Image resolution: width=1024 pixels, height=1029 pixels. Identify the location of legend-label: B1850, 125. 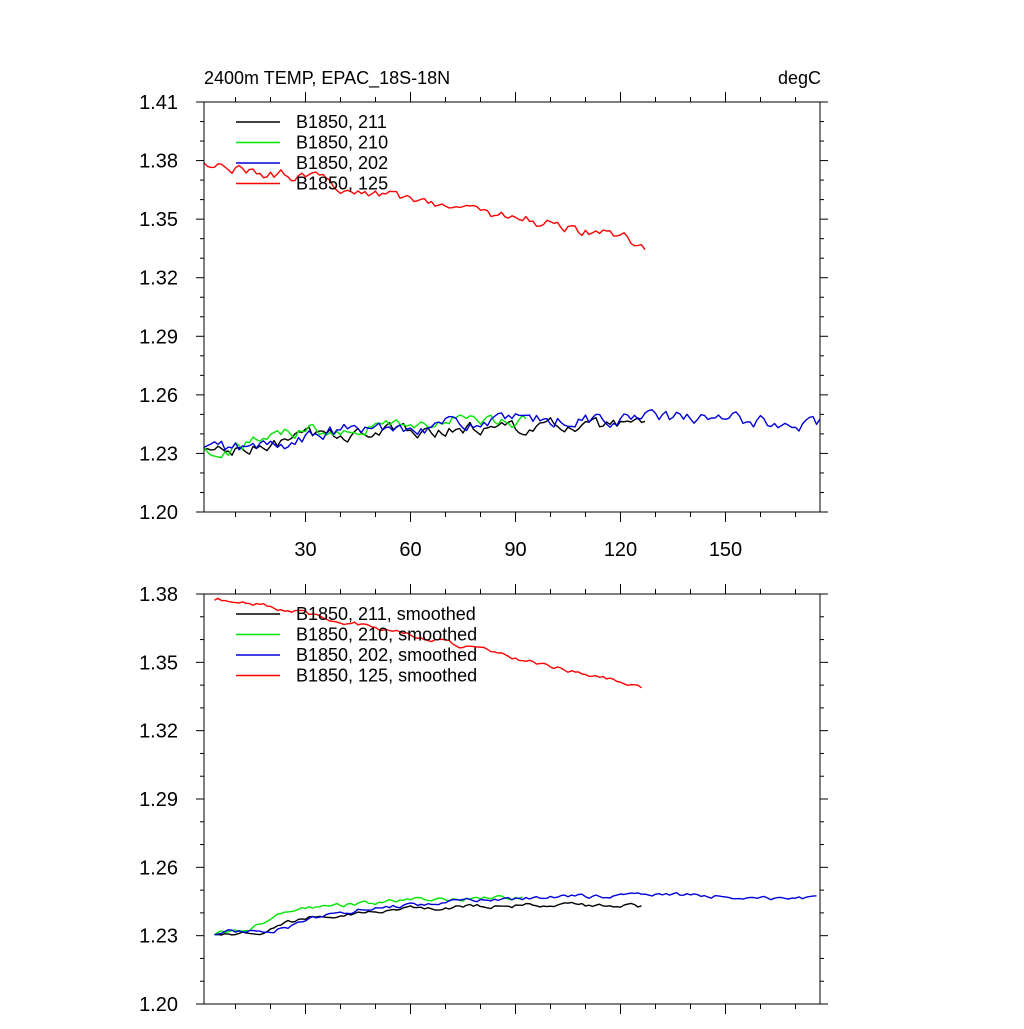
(342, 184).